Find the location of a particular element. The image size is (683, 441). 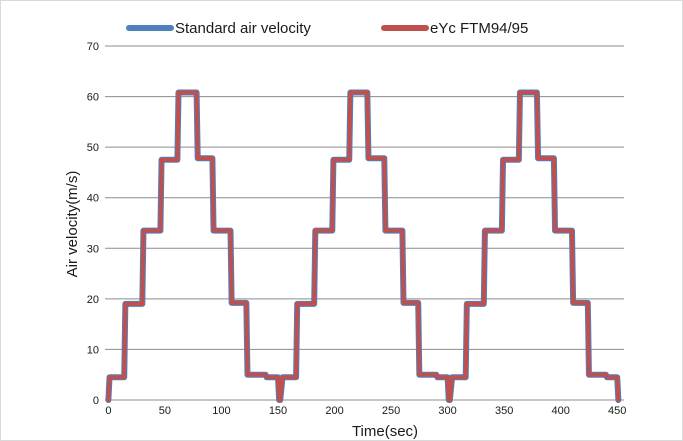

x-axis-title: Time(sec) is located at coordinates (385, 431).